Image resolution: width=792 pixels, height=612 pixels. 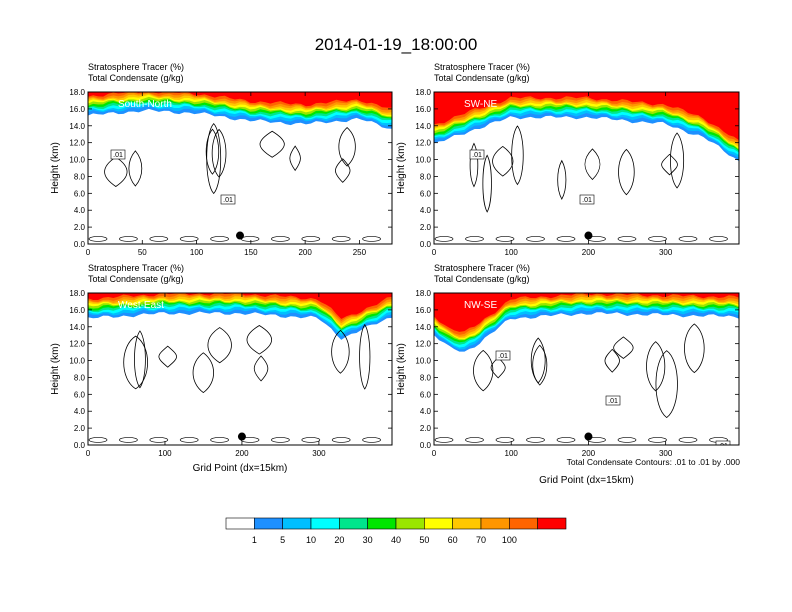 I want to click on x-axis-label: Grid Point (dx=15km), so click(x=240, y=468).